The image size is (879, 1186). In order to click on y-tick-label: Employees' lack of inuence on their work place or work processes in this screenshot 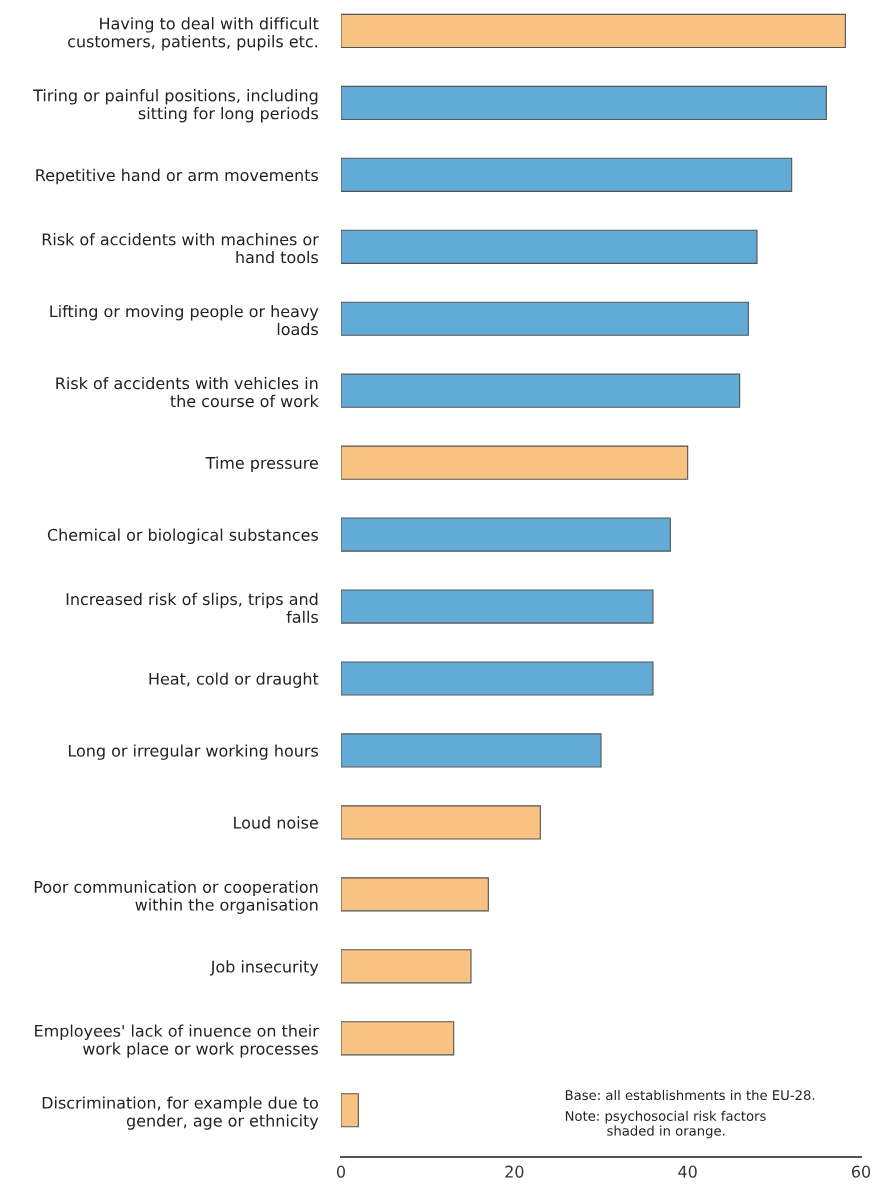, I will do `click(177, 1041)`.